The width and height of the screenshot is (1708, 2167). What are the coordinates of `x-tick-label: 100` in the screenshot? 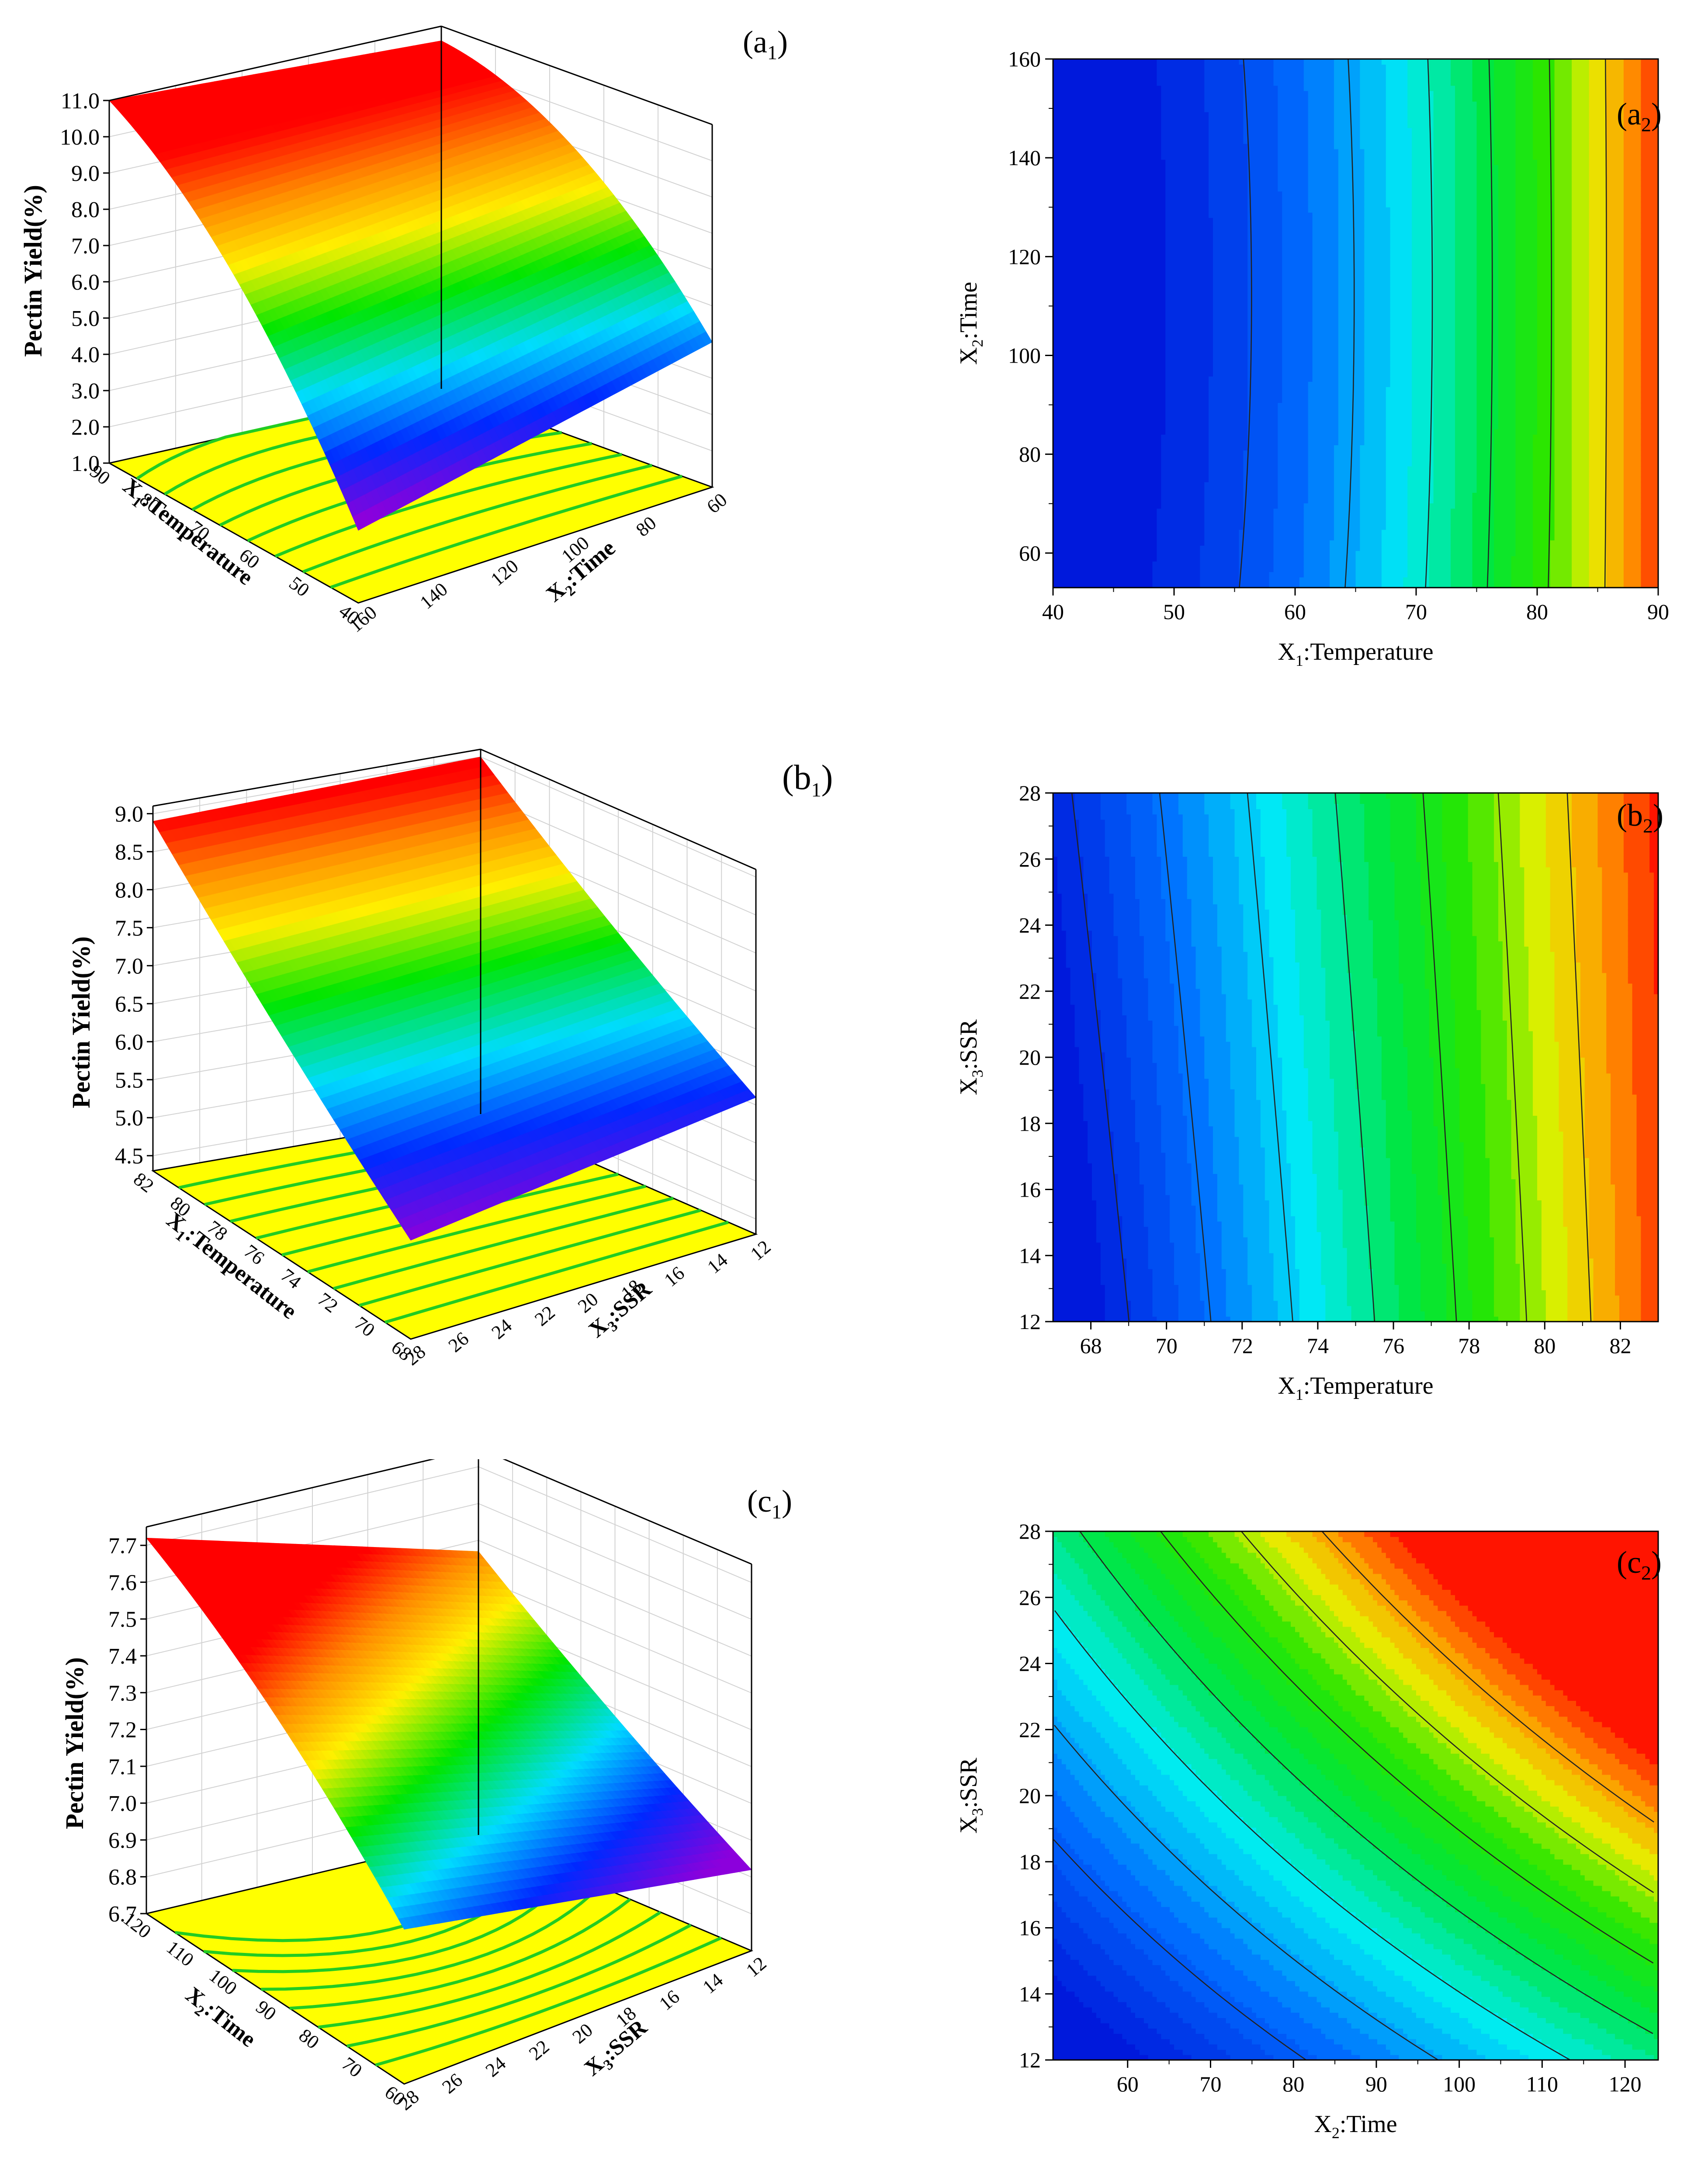 It's located at (1459, 2084).